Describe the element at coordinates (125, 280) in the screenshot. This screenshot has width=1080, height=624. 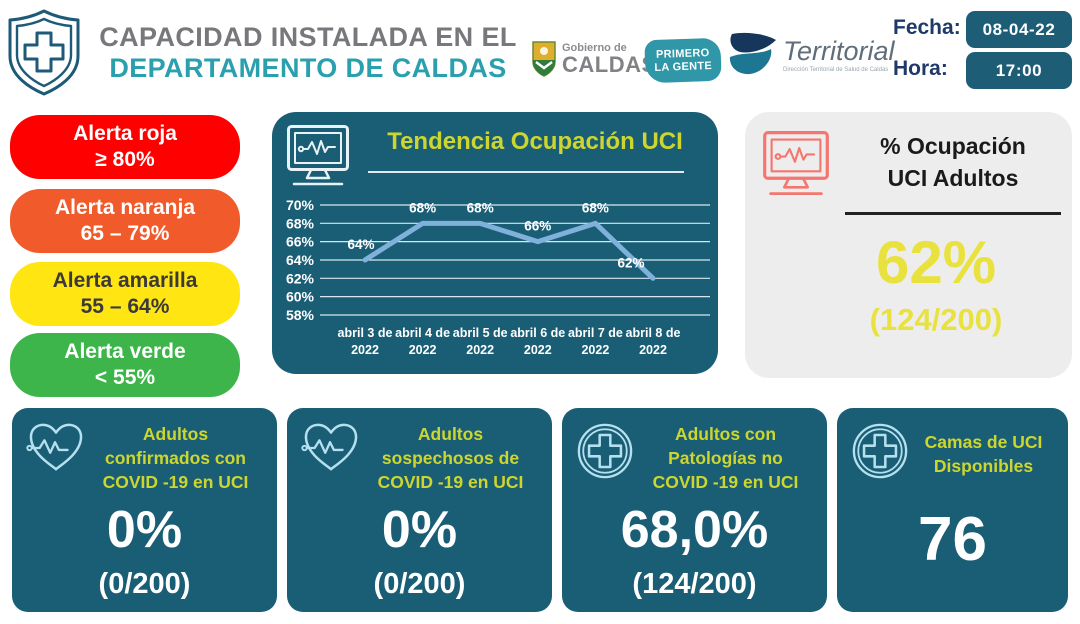
I see `alert-label: Alerta amarilla` at that location.